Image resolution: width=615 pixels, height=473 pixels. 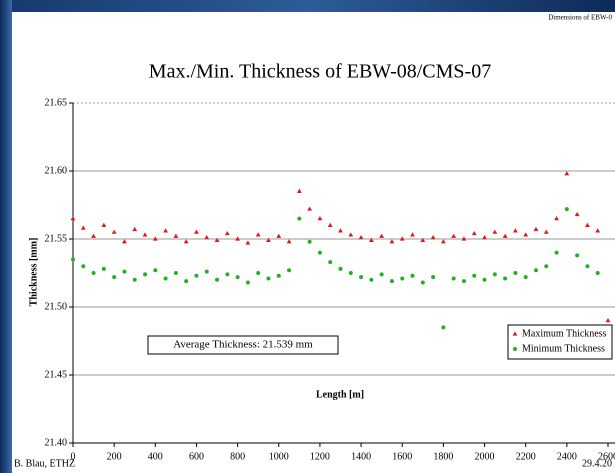 I want to click on y-tick-label: 21.60, so click(x=56, y=170).